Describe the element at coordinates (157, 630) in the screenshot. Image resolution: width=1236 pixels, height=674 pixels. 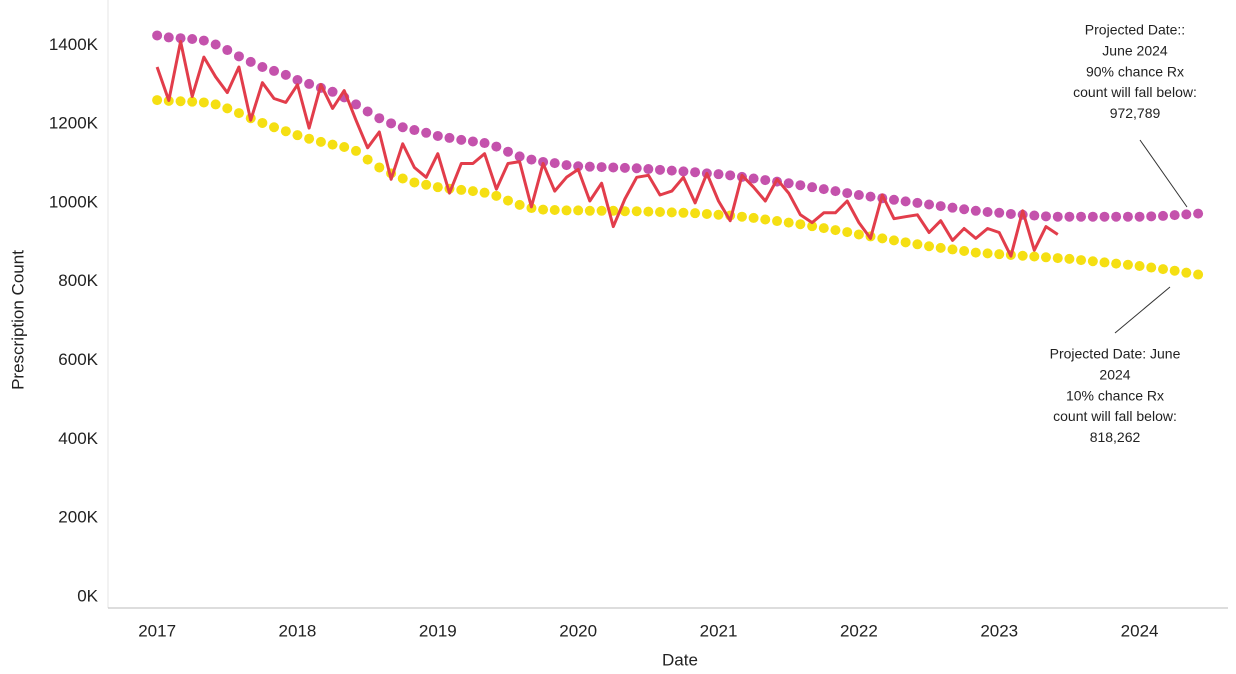
I see `x-tick-label: 2017` at that location.